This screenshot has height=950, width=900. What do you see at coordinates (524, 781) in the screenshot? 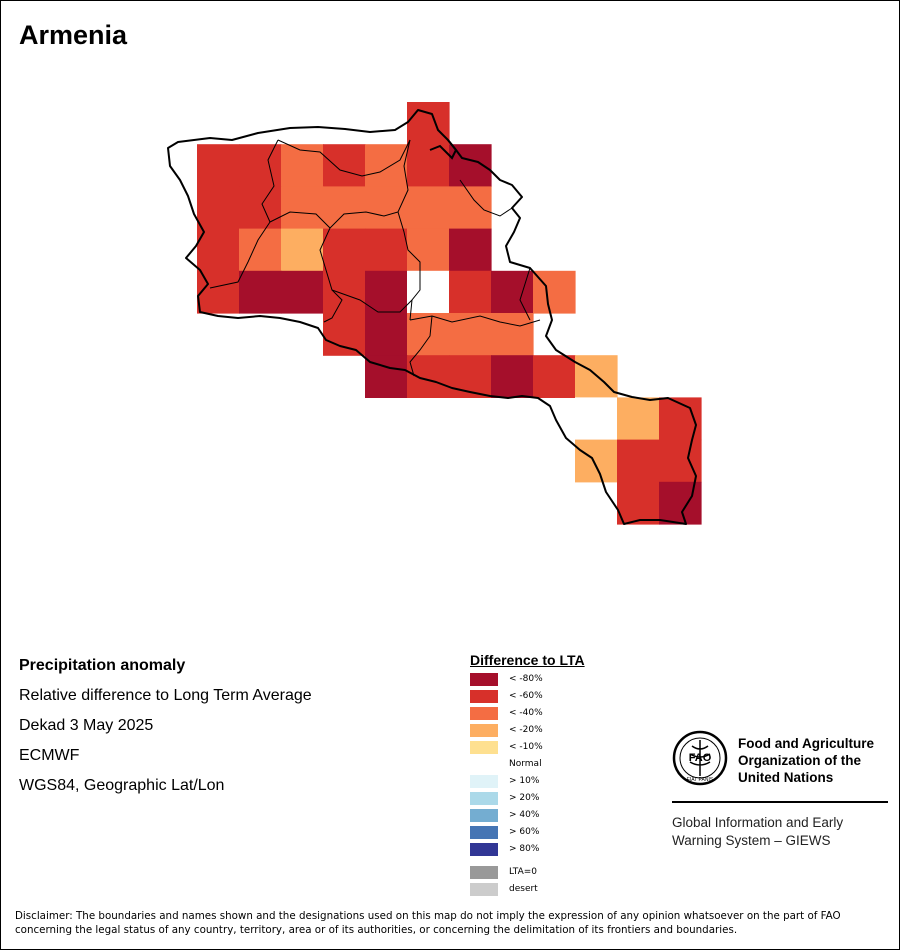
I see `legend-label: > 10%` at bounding box center [524, 781].